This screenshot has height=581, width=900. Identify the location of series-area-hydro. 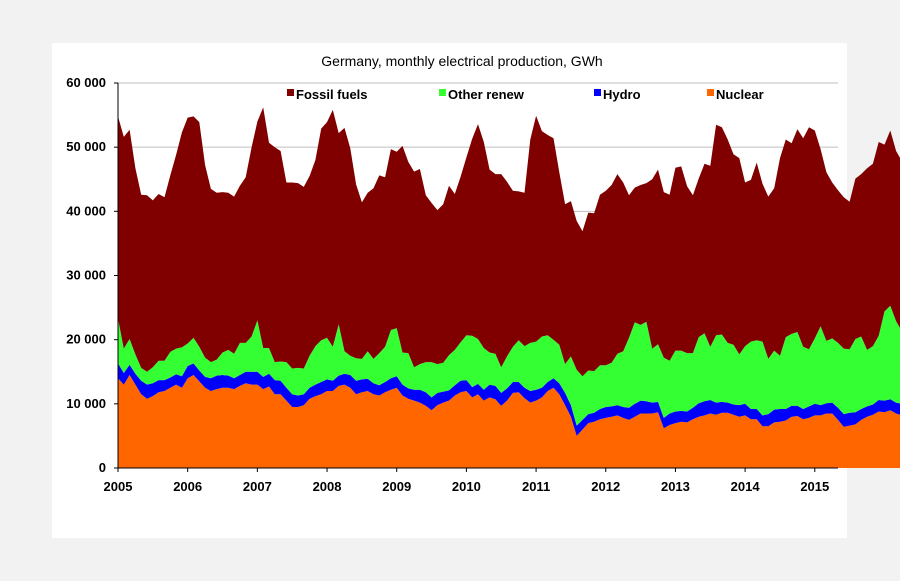
(509, 399).